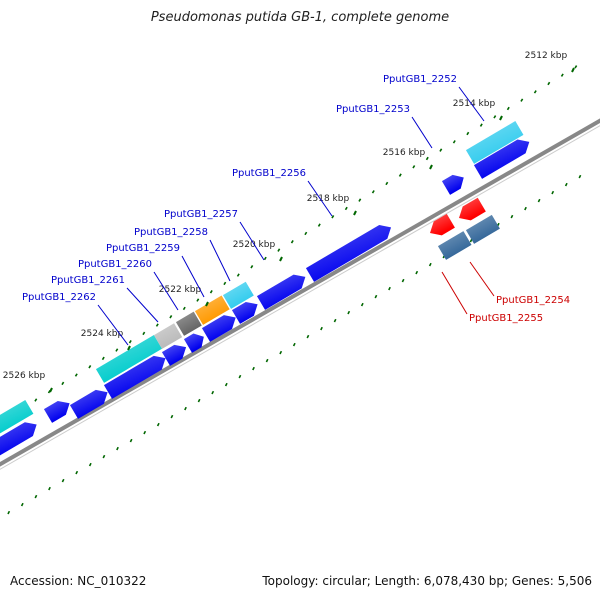  I want to click on feature-2253-shape, so click(501, 159).